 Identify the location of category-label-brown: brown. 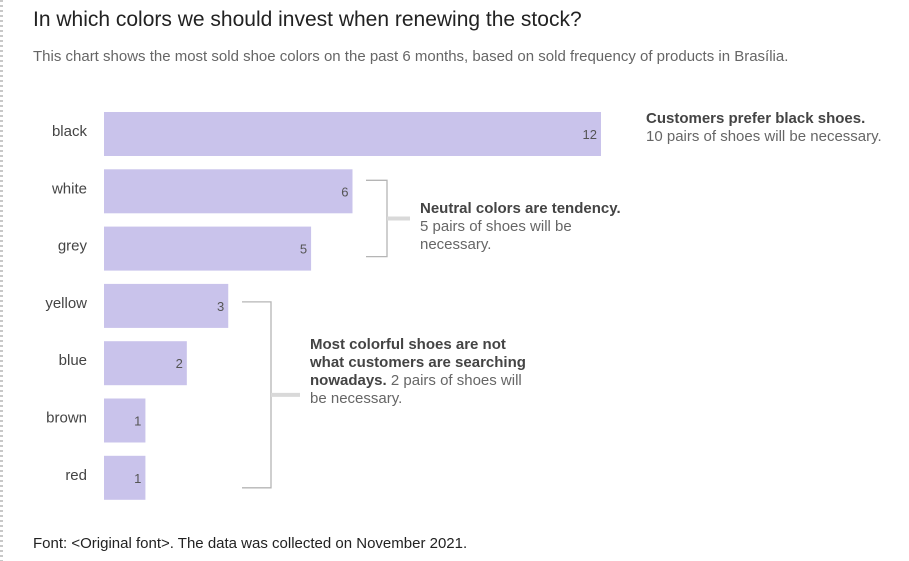
(66, 418).